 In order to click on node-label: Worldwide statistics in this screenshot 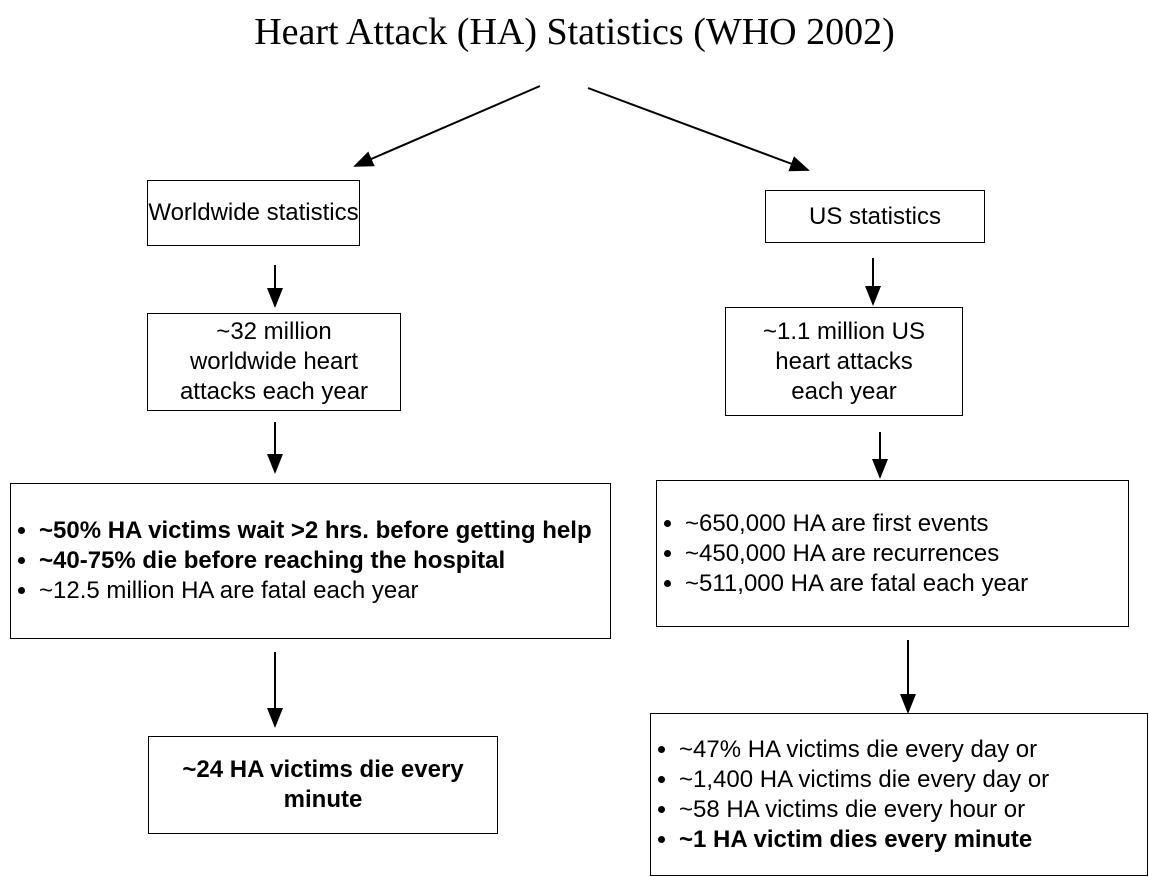, I will do `click(253, 212)`.